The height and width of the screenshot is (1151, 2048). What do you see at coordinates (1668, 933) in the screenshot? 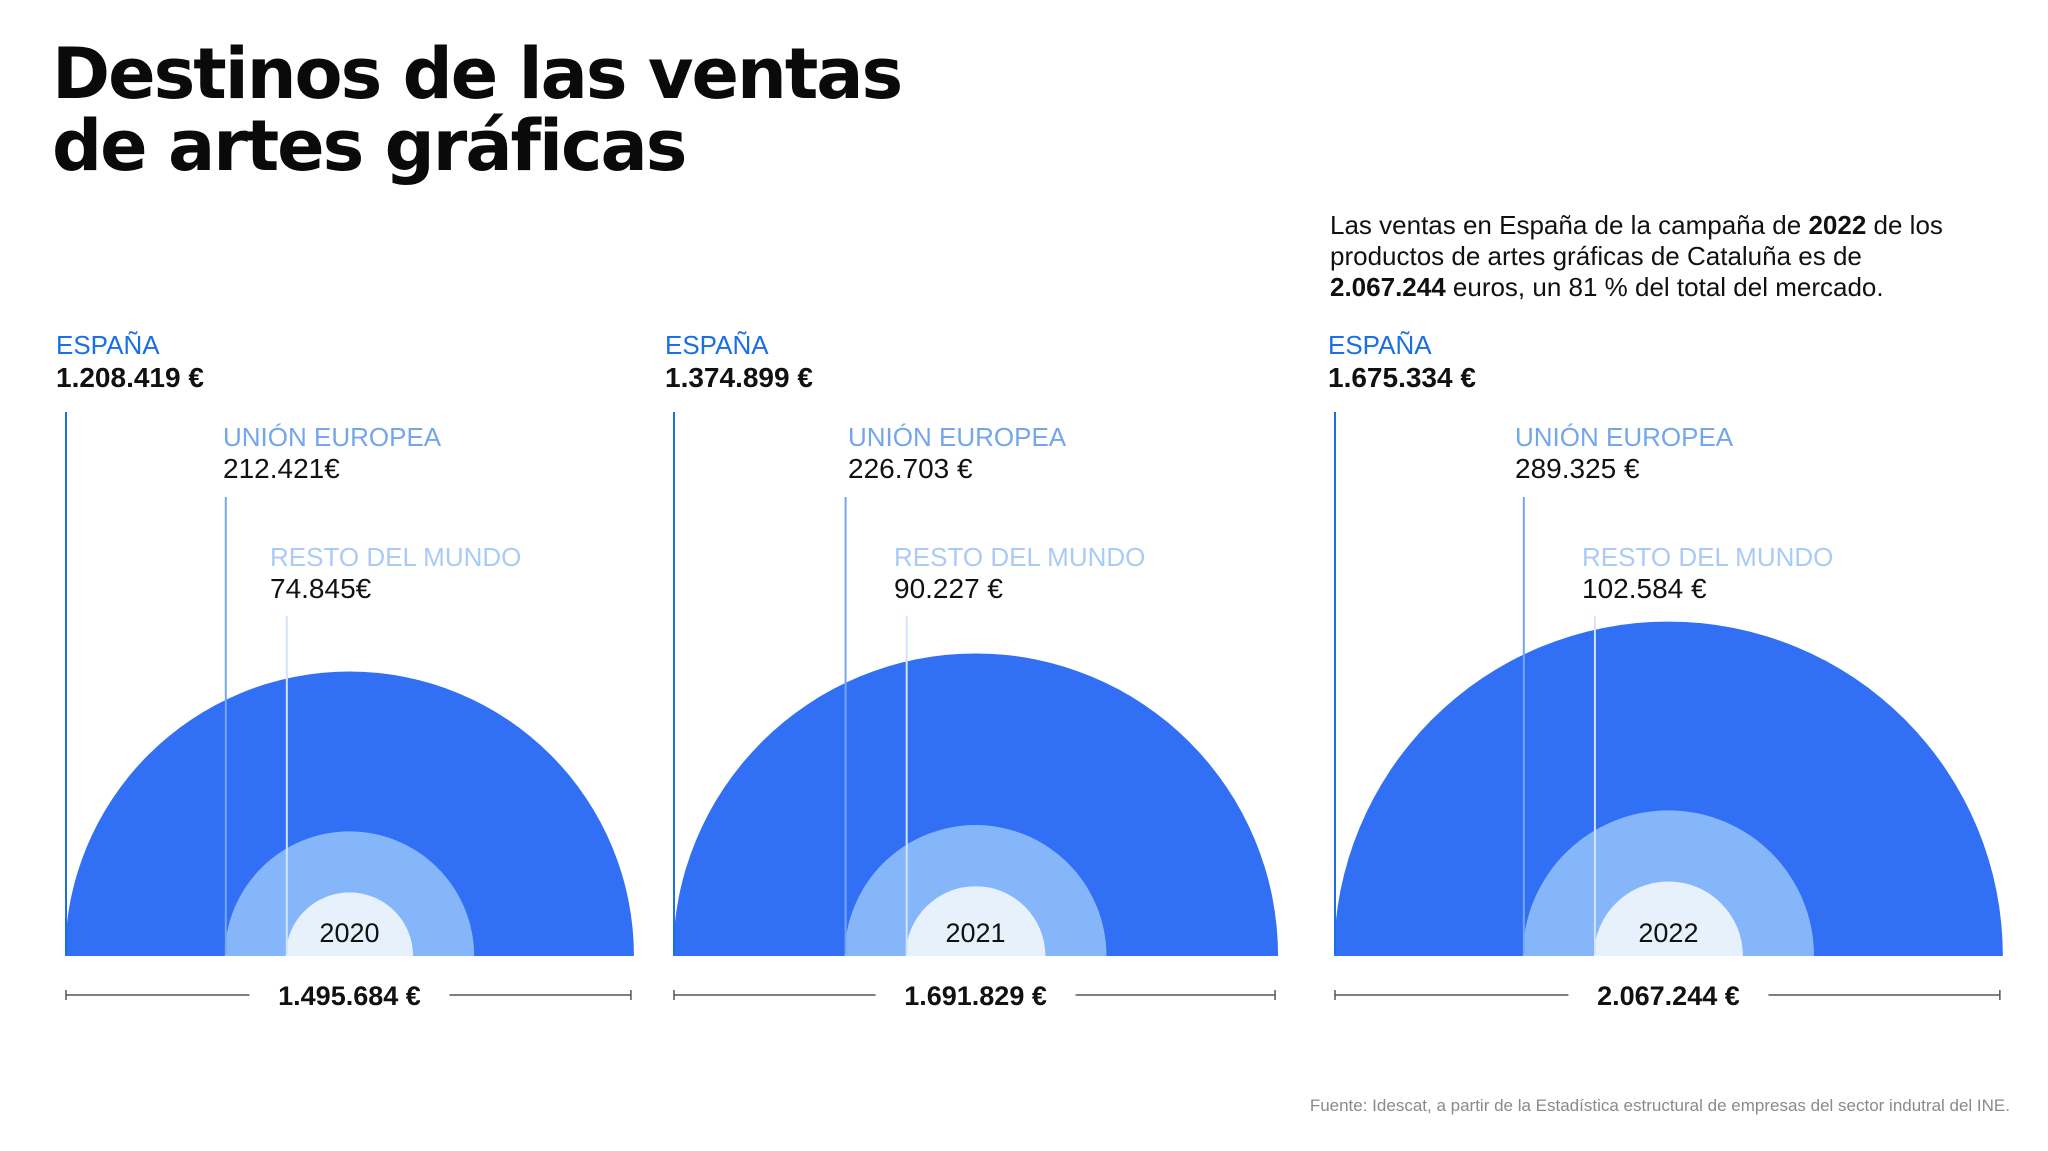
I see `year-label-2022: 2022` at bounding box center [1668, 933].